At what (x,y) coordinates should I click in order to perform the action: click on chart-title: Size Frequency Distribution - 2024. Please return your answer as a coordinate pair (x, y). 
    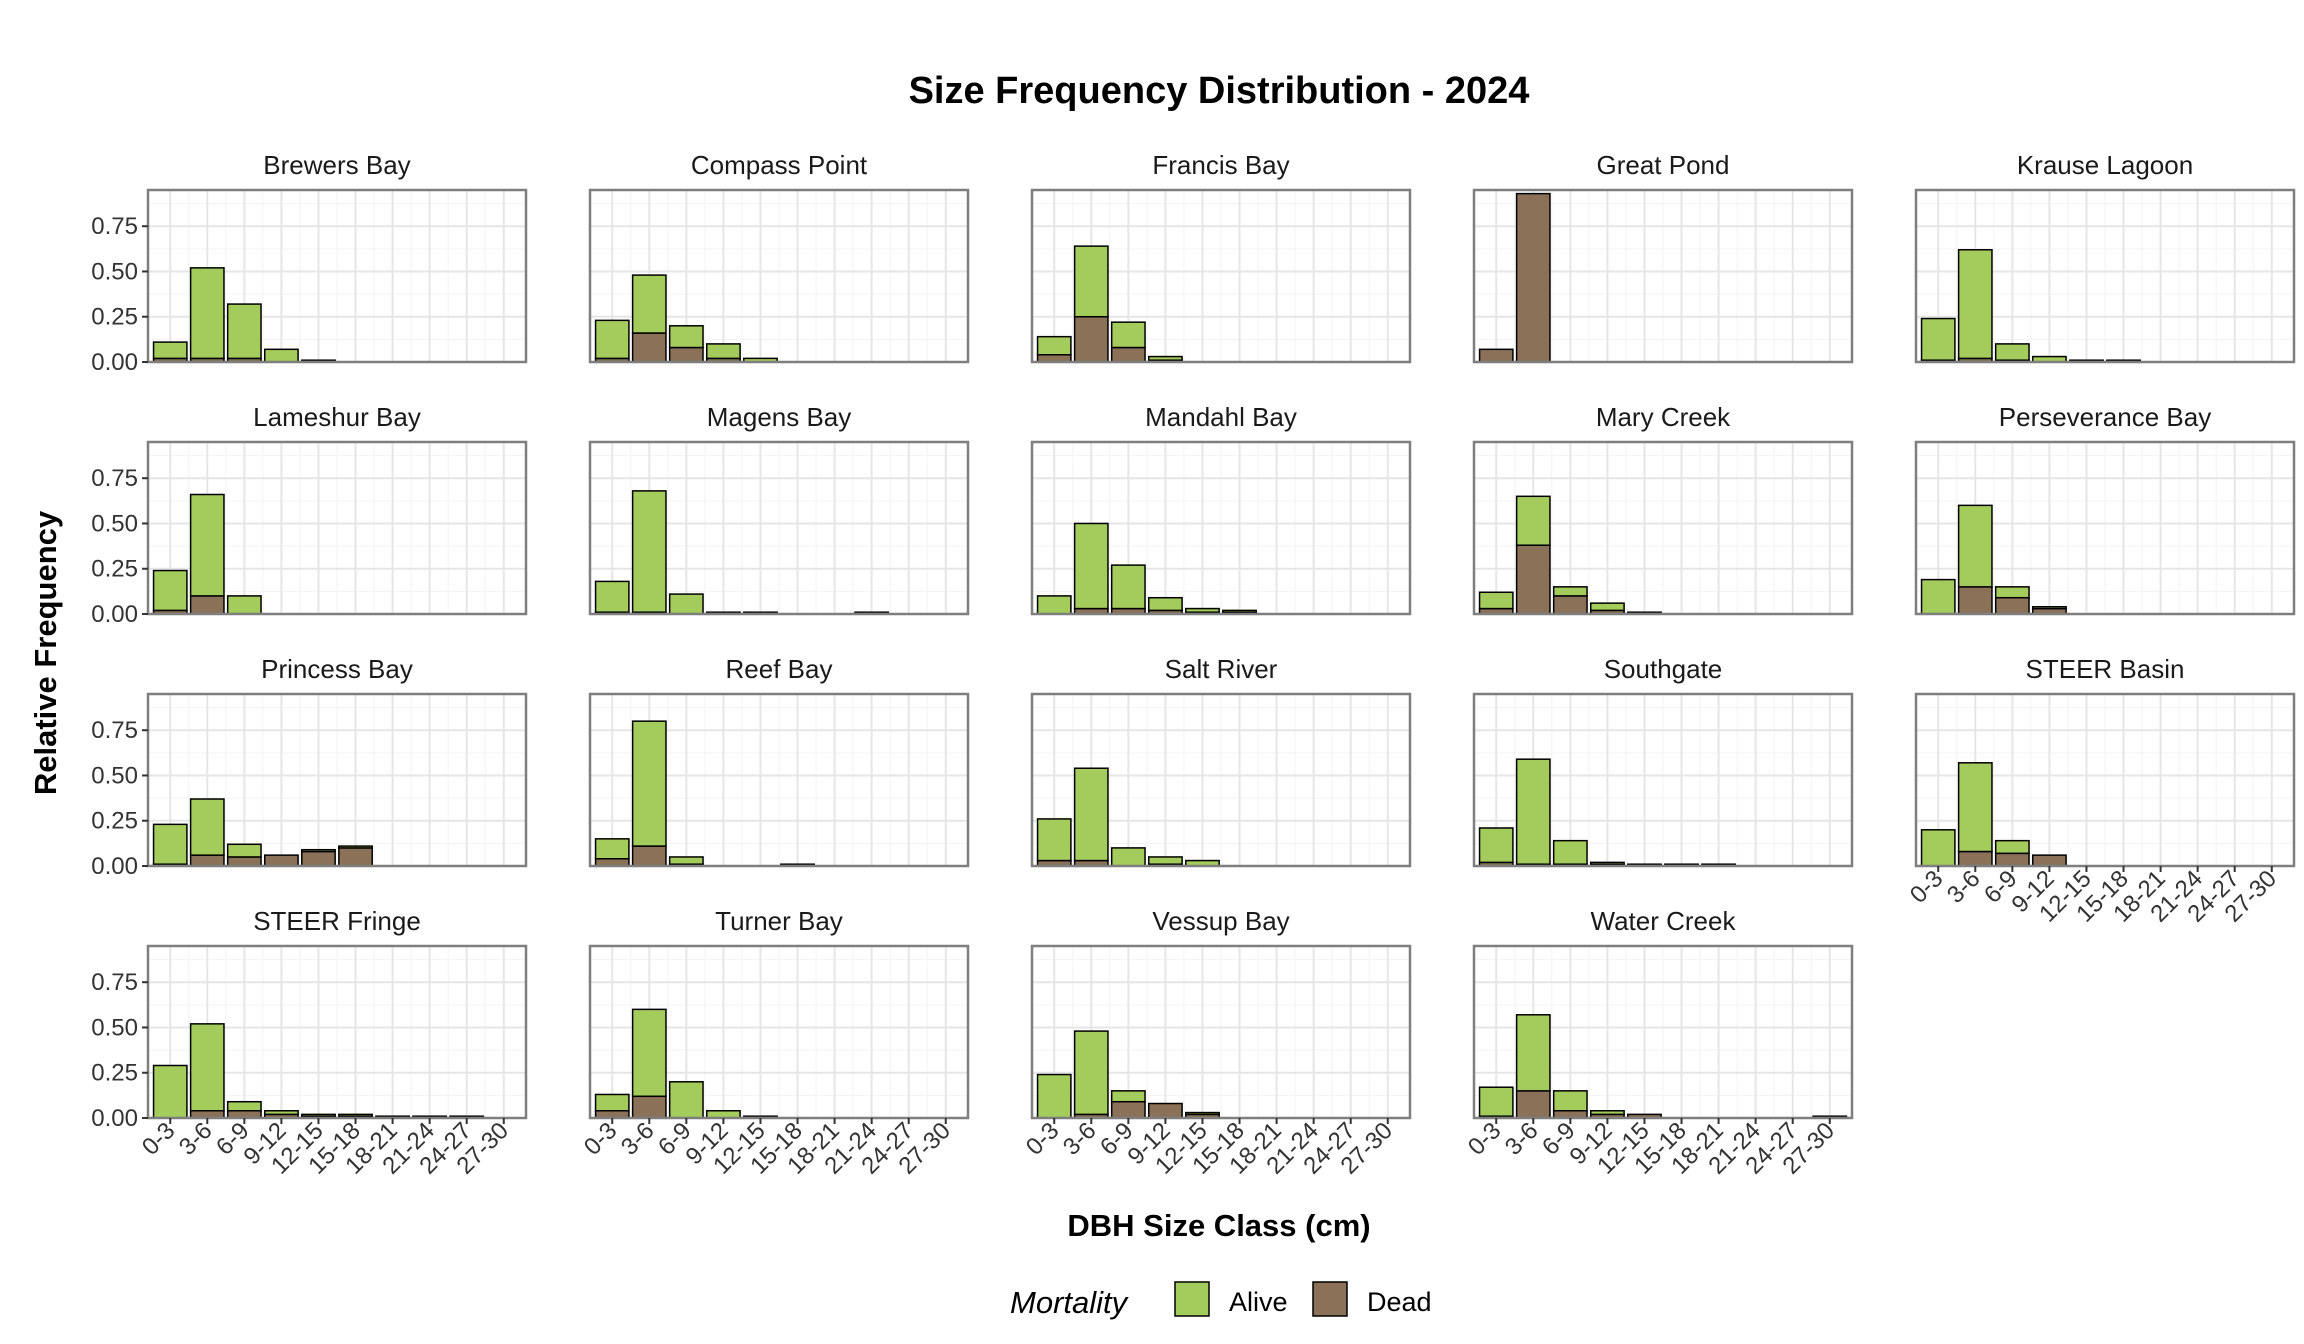
    Looking at the image, I should click on (1219, 91).